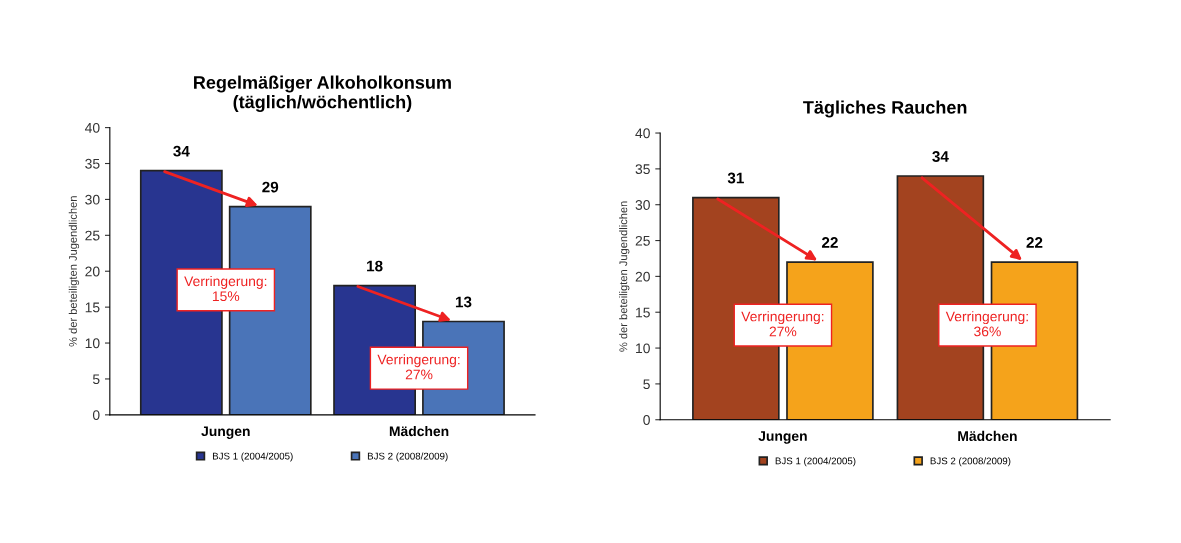 The width and height of the screenshot is (1181, 543). I want to click on data-label: 31, so click(735, 178).